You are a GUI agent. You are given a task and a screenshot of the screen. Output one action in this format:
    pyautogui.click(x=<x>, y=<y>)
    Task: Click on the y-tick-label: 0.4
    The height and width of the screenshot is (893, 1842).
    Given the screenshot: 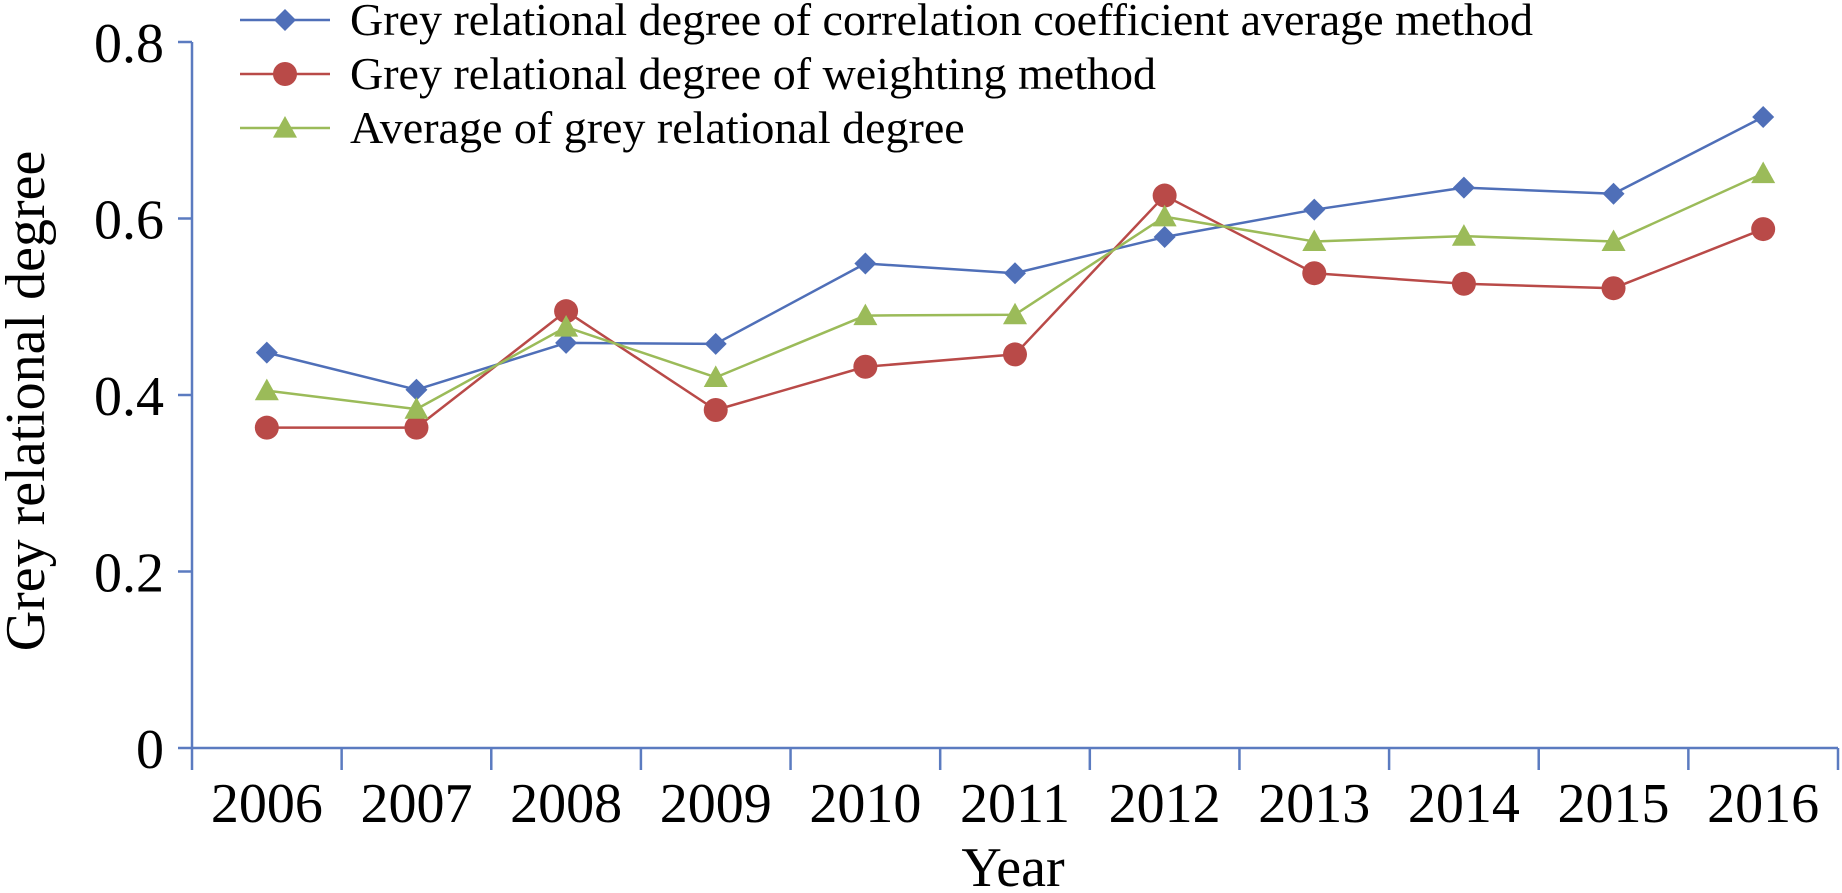 What is the action you would take?
    pyautogui.click(x=129, y=397)
    